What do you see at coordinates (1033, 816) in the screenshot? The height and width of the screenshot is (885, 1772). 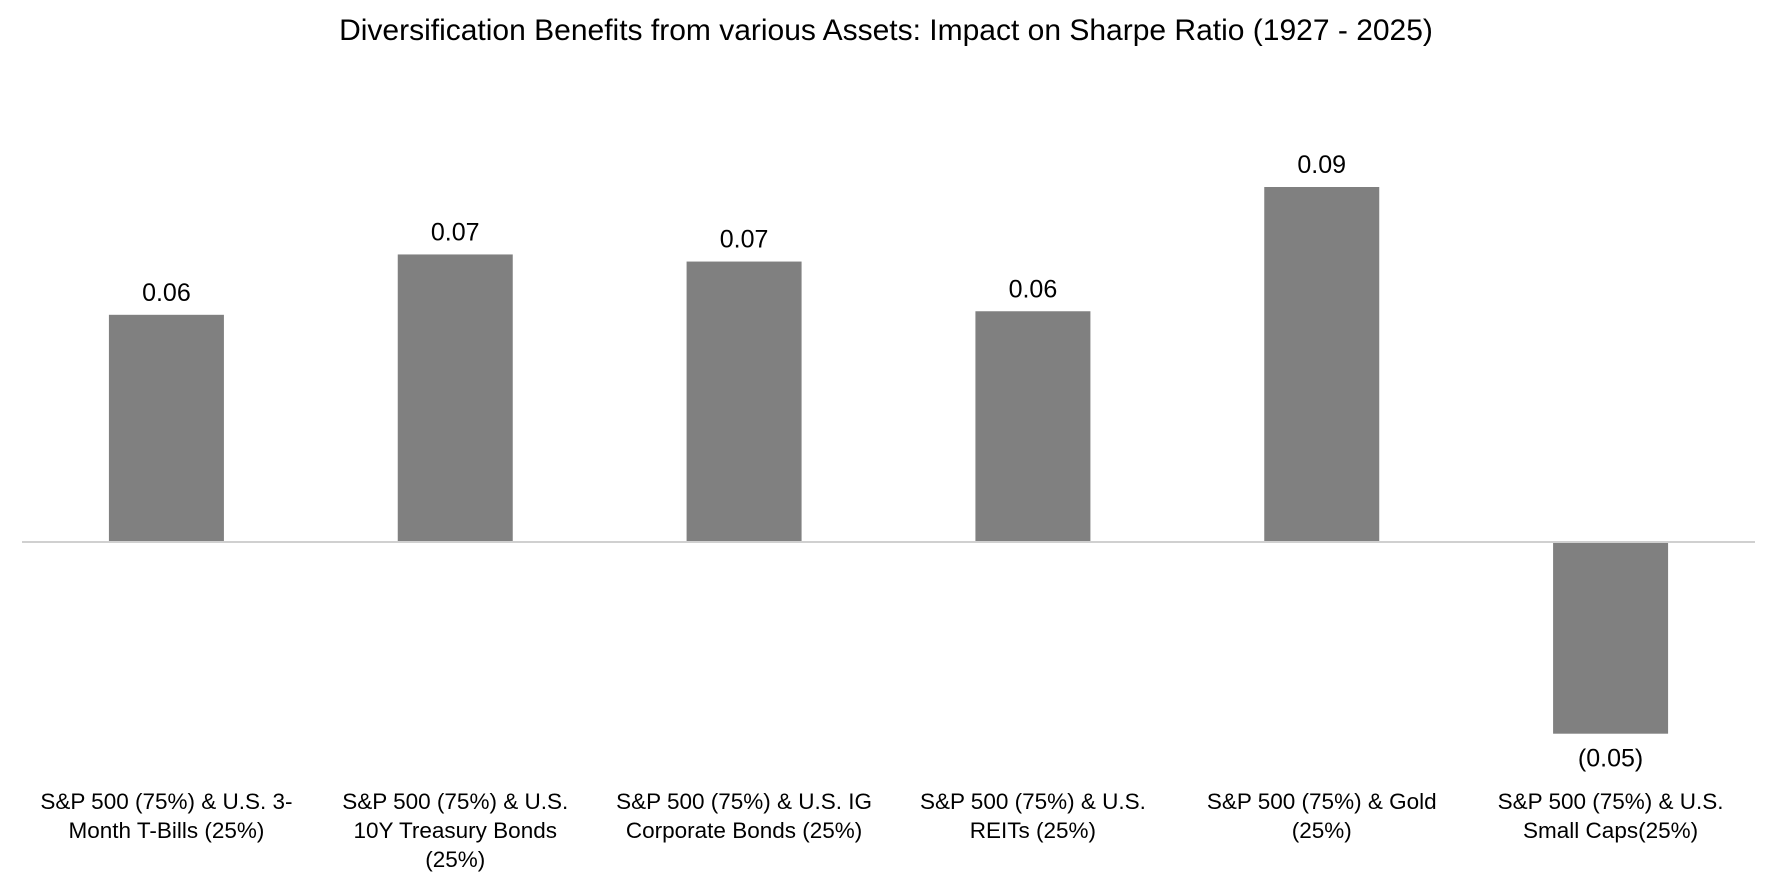 I see `category-label-4: S&P 500 (75%) & U.S. REITs (25%)` at bounding box center [1033, 816].